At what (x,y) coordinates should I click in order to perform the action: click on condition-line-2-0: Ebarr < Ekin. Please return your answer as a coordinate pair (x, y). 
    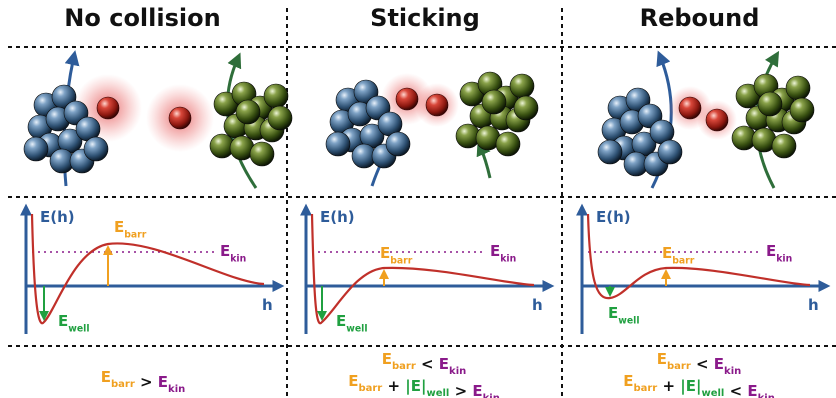
    Looking at the image, I should click on (699, 363).